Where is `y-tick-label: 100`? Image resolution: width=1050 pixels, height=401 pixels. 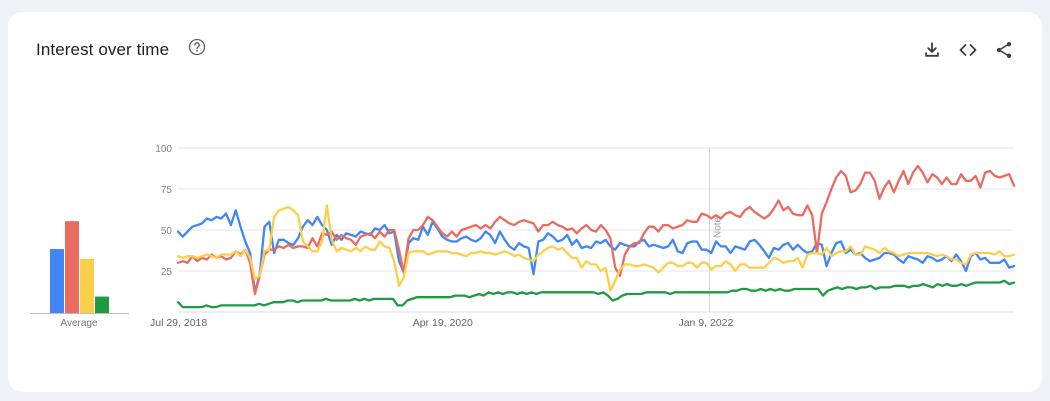
y-tick-label: 100 is located at coordinates (163, 149).